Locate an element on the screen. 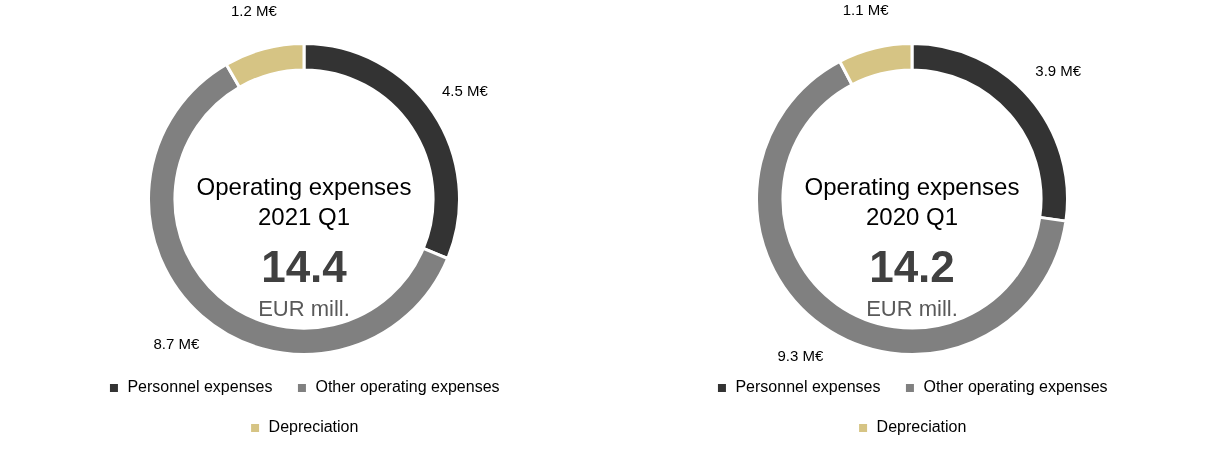 Image resolution: width=1217 pixels, height=468 pixels. text: Operating expenses 2020 Q1 is located at coordinates (912, 202).